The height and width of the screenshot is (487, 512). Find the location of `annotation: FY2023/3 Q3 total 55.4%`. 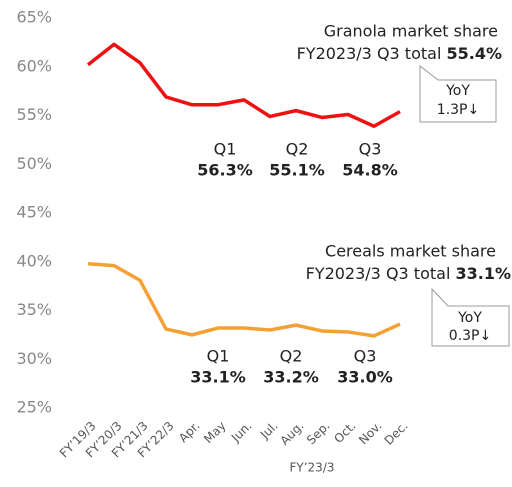

annotation: FY2023/3 Q3 total 55.4% is located at coordinates (399, 53).